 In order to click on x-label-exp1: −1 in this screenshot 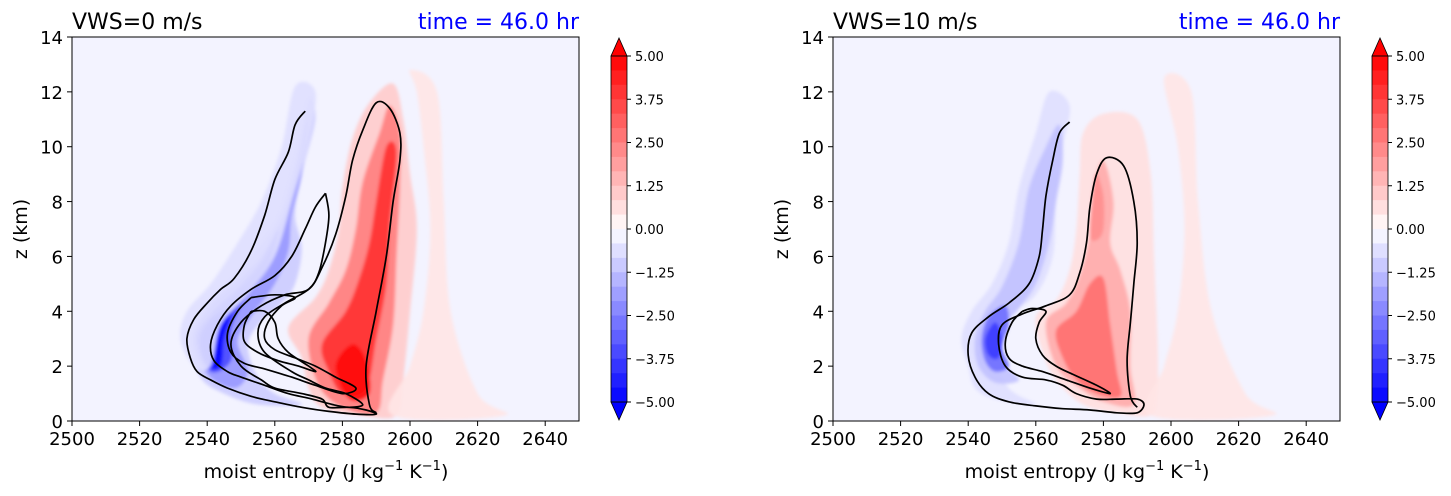, I will do `click(393, 466)`.